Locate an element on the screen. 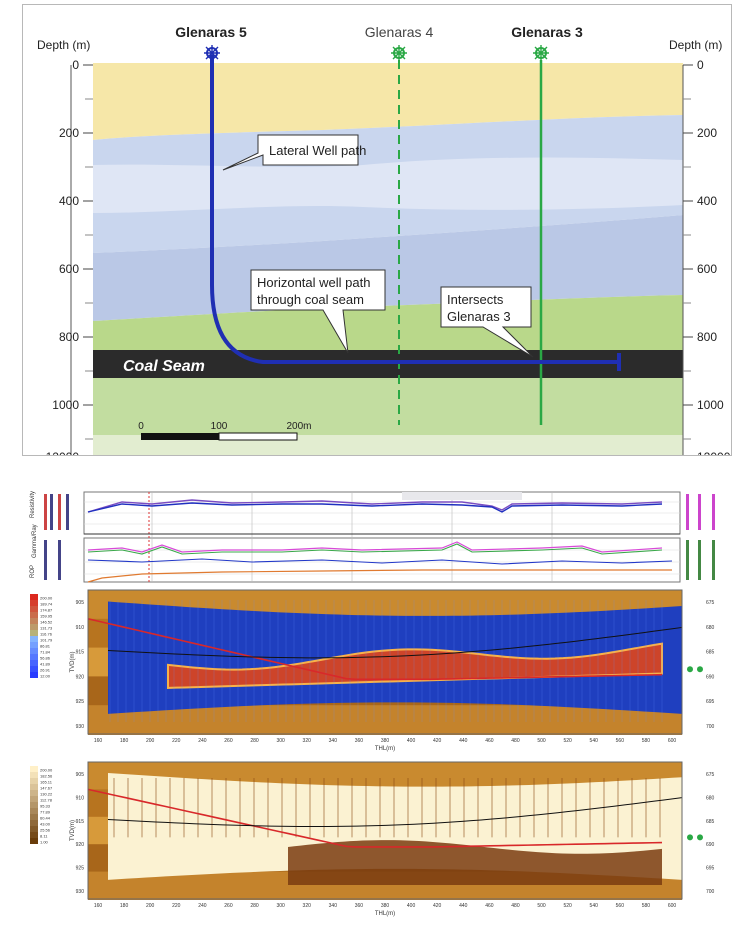  legend-value: 116.76 is located at coordinates (46, 634).